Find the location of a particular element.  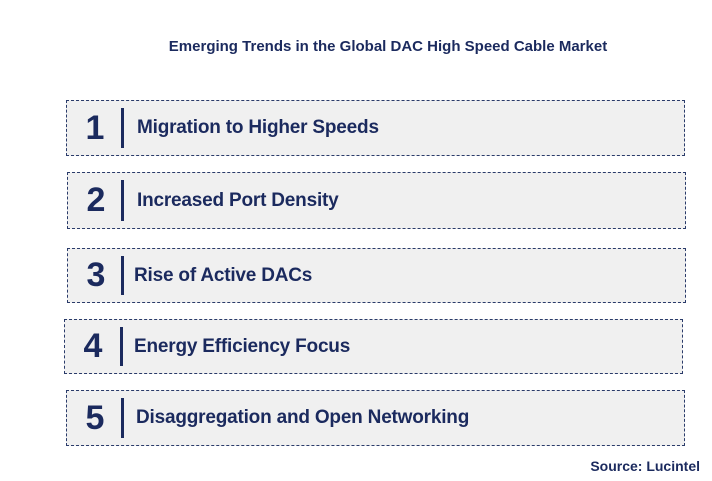

trend-number: 4 is located at coordinates (93, 346).